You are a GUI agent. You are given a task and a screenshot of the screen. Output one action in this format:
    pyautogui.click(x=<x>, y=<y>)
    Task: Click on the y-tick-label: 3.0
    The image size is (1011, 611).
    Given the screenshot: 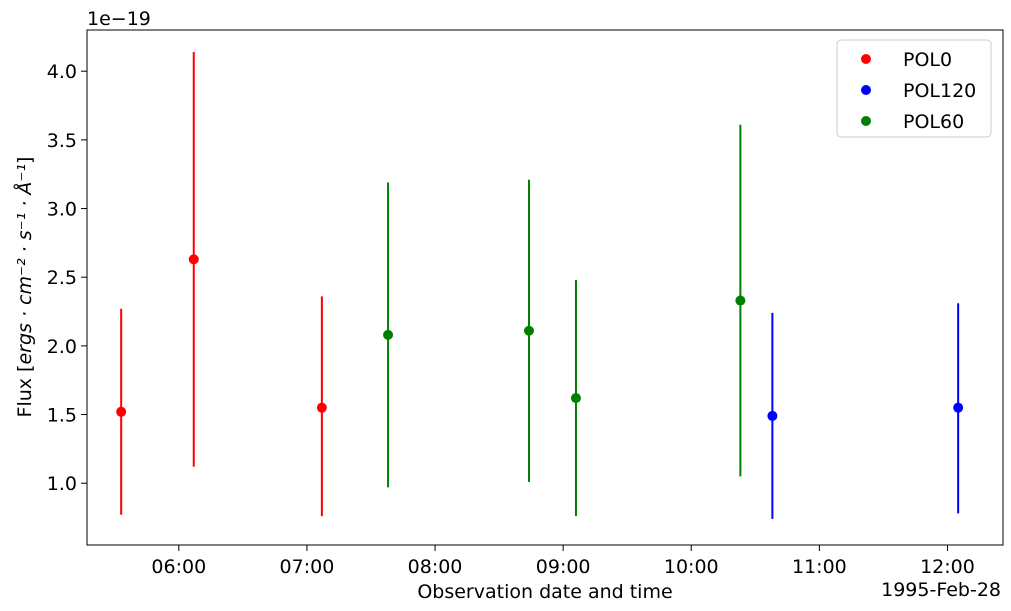 What is the action you would take?
    pyautogui.click(x=62, y=210)
    